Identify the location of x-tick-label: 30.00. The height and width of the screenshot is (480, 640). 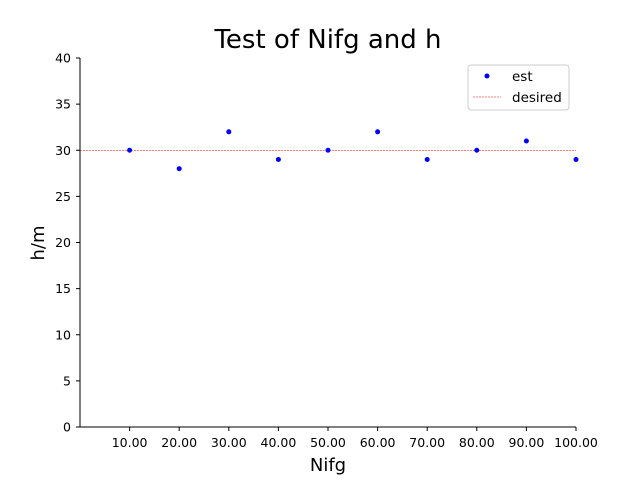
(229, 442).